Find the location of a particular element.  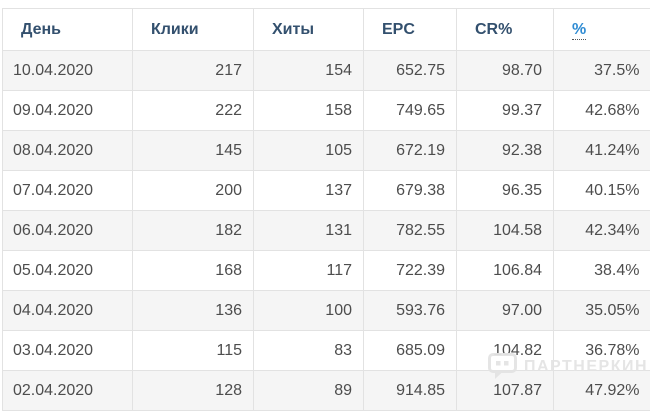

cell-cr: 106.84 is located at coordinates (505, 270).